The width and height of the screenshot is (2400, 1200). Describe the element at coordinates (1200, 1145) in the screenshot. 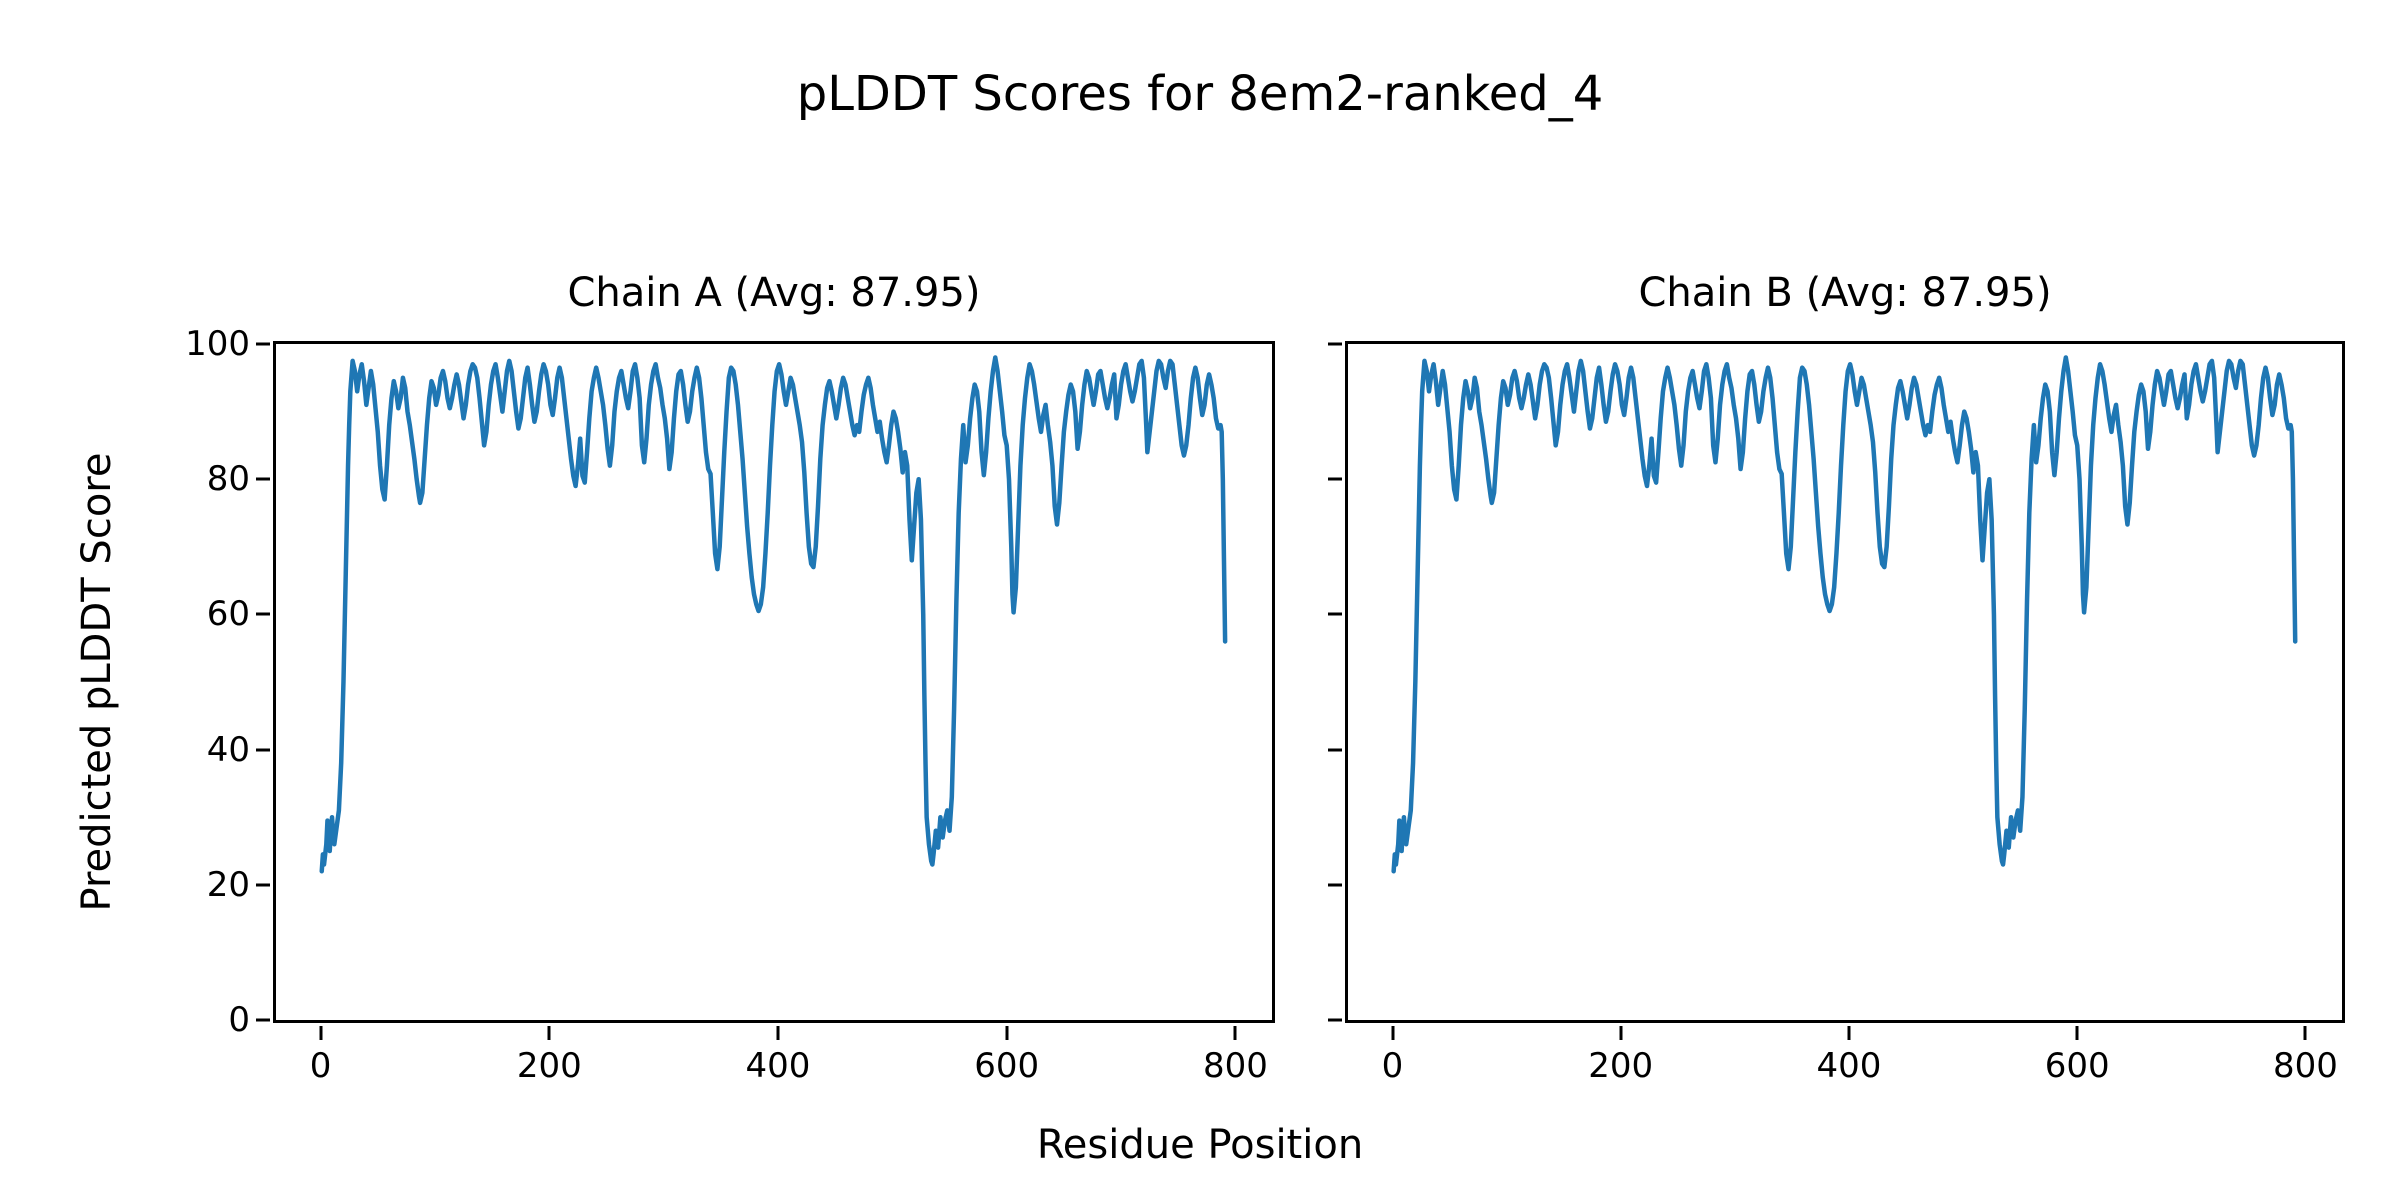

I see `x-axis-label: Residue Position` at that location.